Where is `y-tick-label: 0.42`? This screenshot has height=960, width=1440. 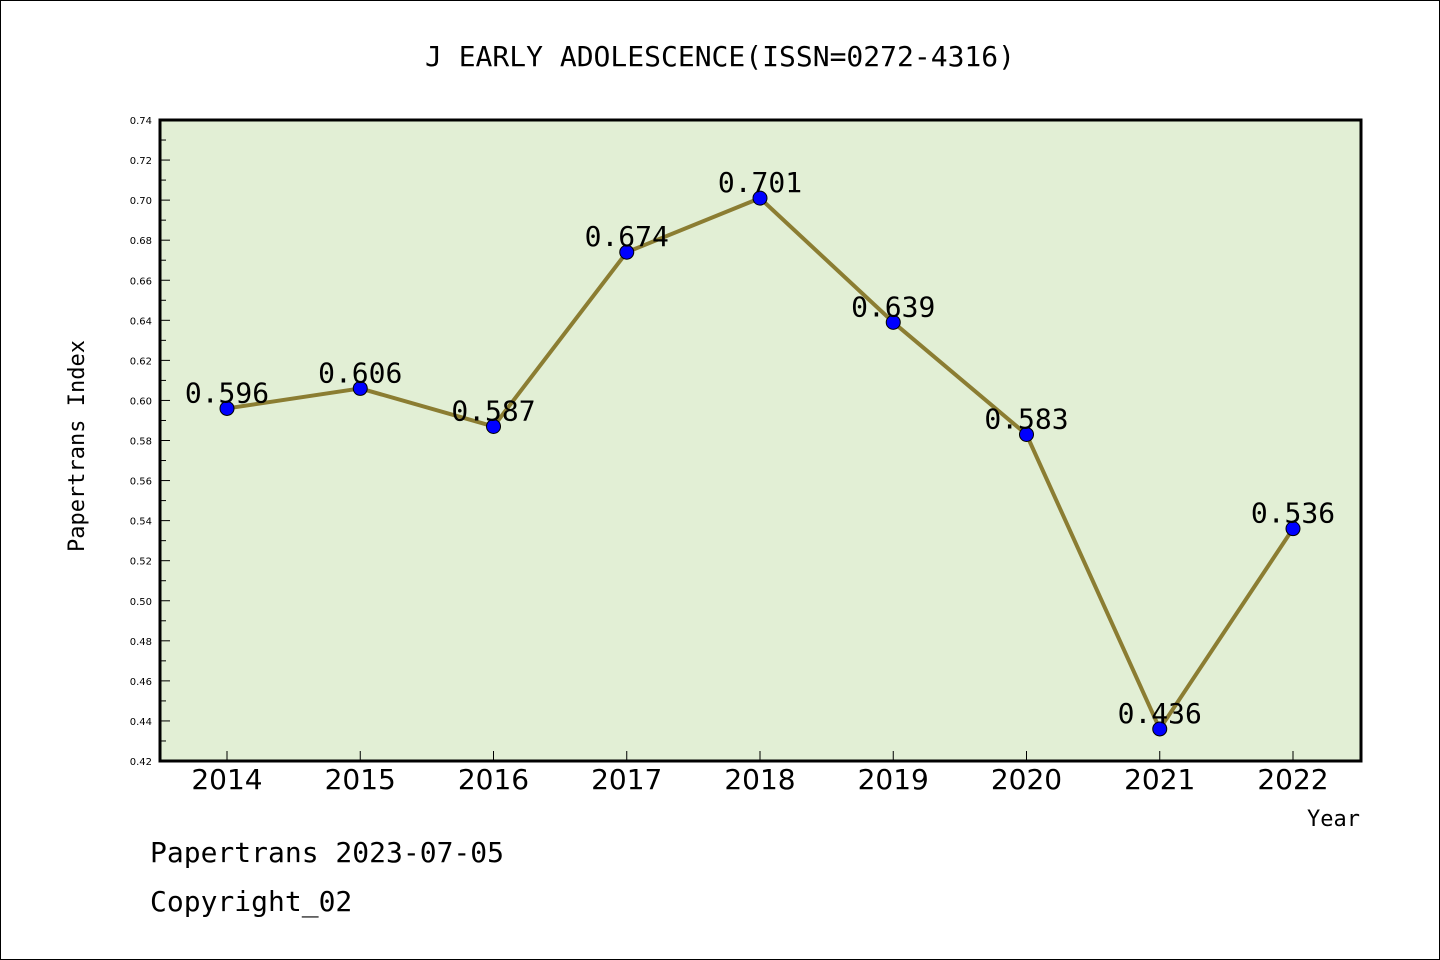
y-tick-label: 0.42 is located at coordinates (141, 762).